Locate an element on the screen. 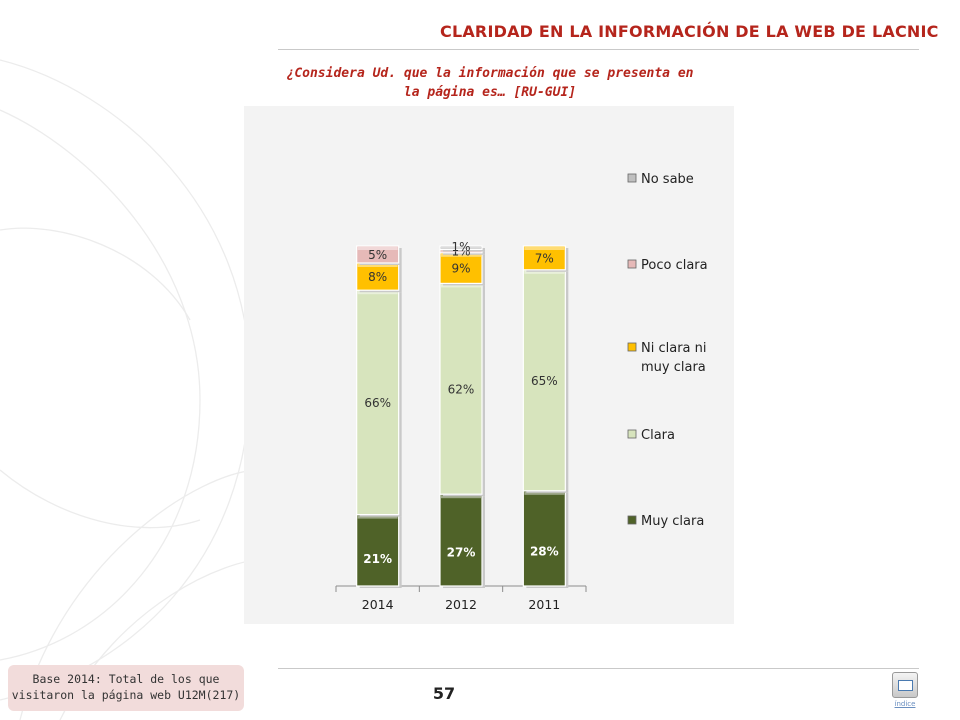 The width and height of the screenshot is (960, 720). data-label-2012-ni-clara-ni-muy-clara: 9% is located at coordinates (460, 269).